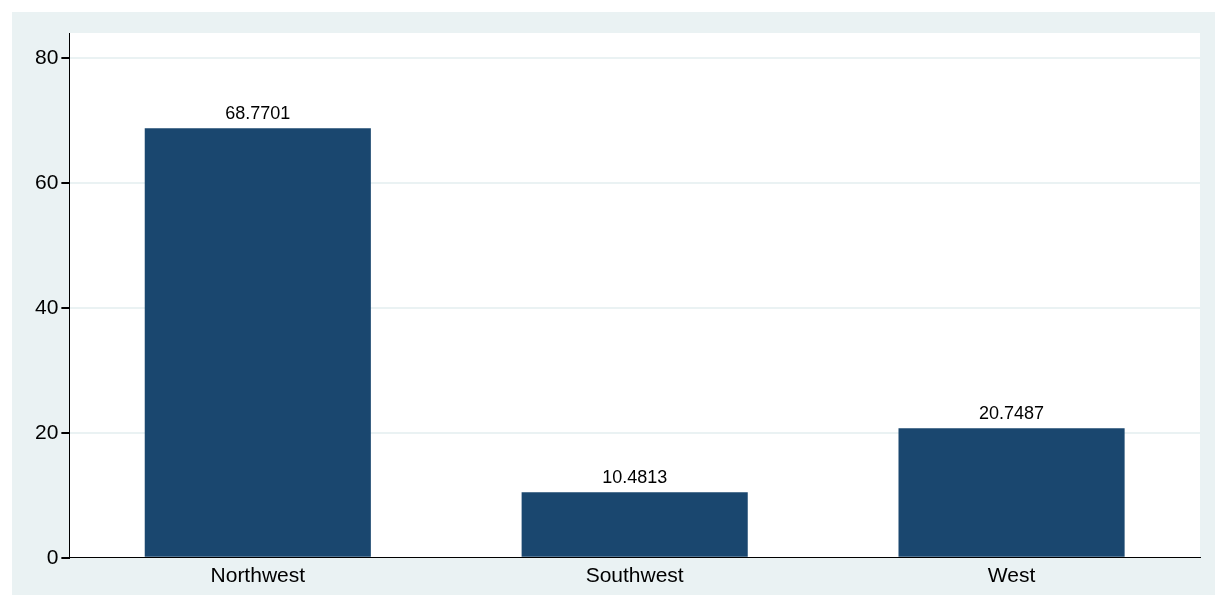 This screenshot has width=1217, height=598. I want to click on x-tick-label: Northwest, so click(258, 575).